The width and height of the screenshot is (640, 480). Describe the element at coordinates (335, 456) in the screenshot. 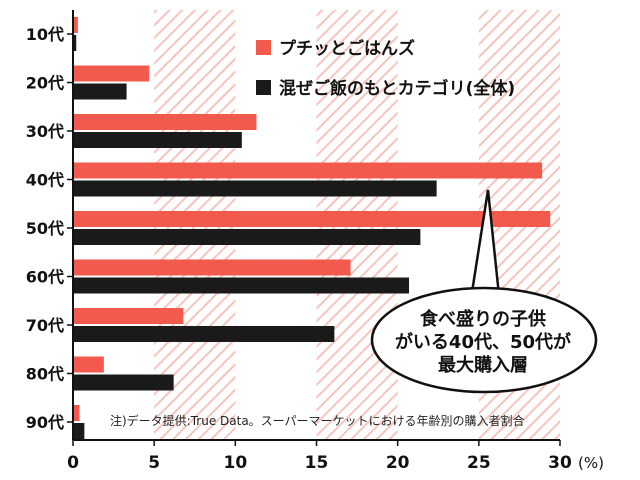

I see `x-axis: 0 5 10 15 20 25 30 (%)` at that location.